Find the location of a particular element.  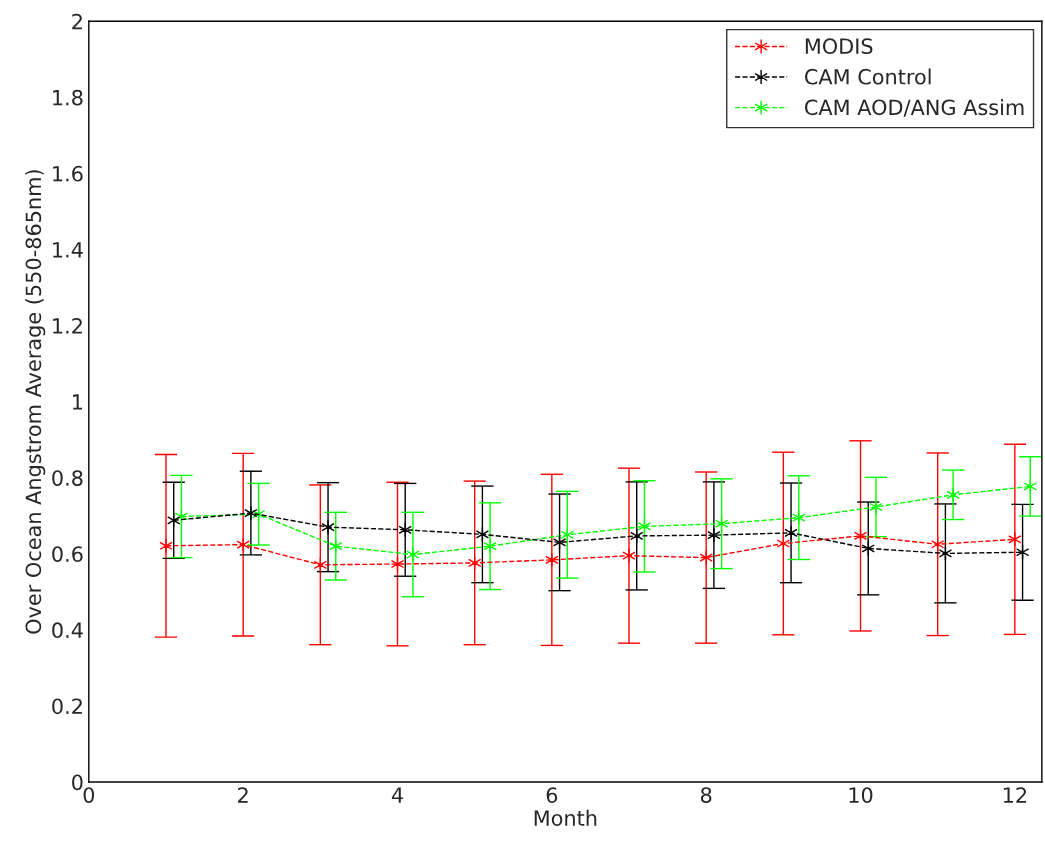

y-tick-label: 0.8 is located at coordinates (67, 478).